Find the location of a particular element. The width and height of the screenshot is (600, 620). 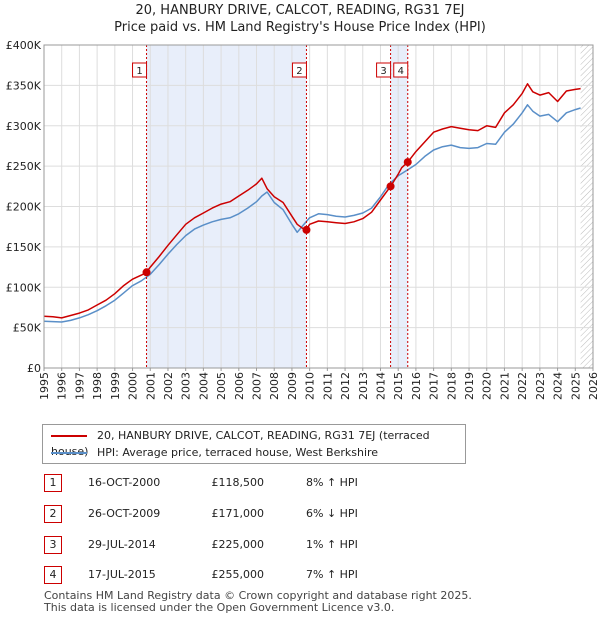

x-tick-label: 2012 is located at coordinates (345, 386).